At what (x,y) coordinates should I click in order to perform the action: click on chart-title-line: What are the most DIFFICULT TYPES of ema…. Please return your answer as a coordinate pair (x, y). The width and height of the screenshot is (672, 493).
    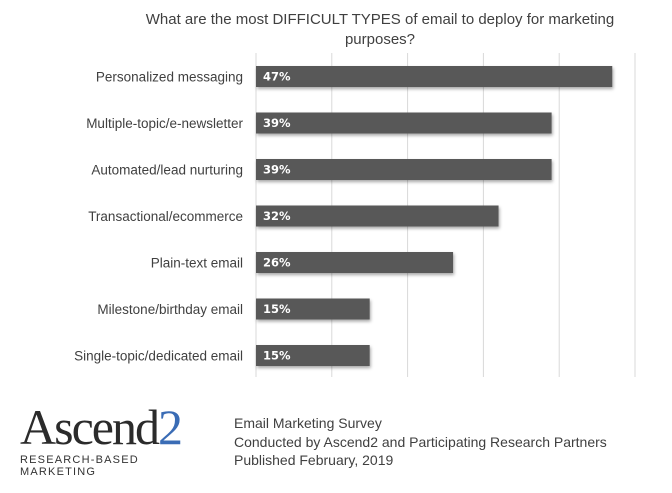
    Looking at the image, I should click on (380, 19).